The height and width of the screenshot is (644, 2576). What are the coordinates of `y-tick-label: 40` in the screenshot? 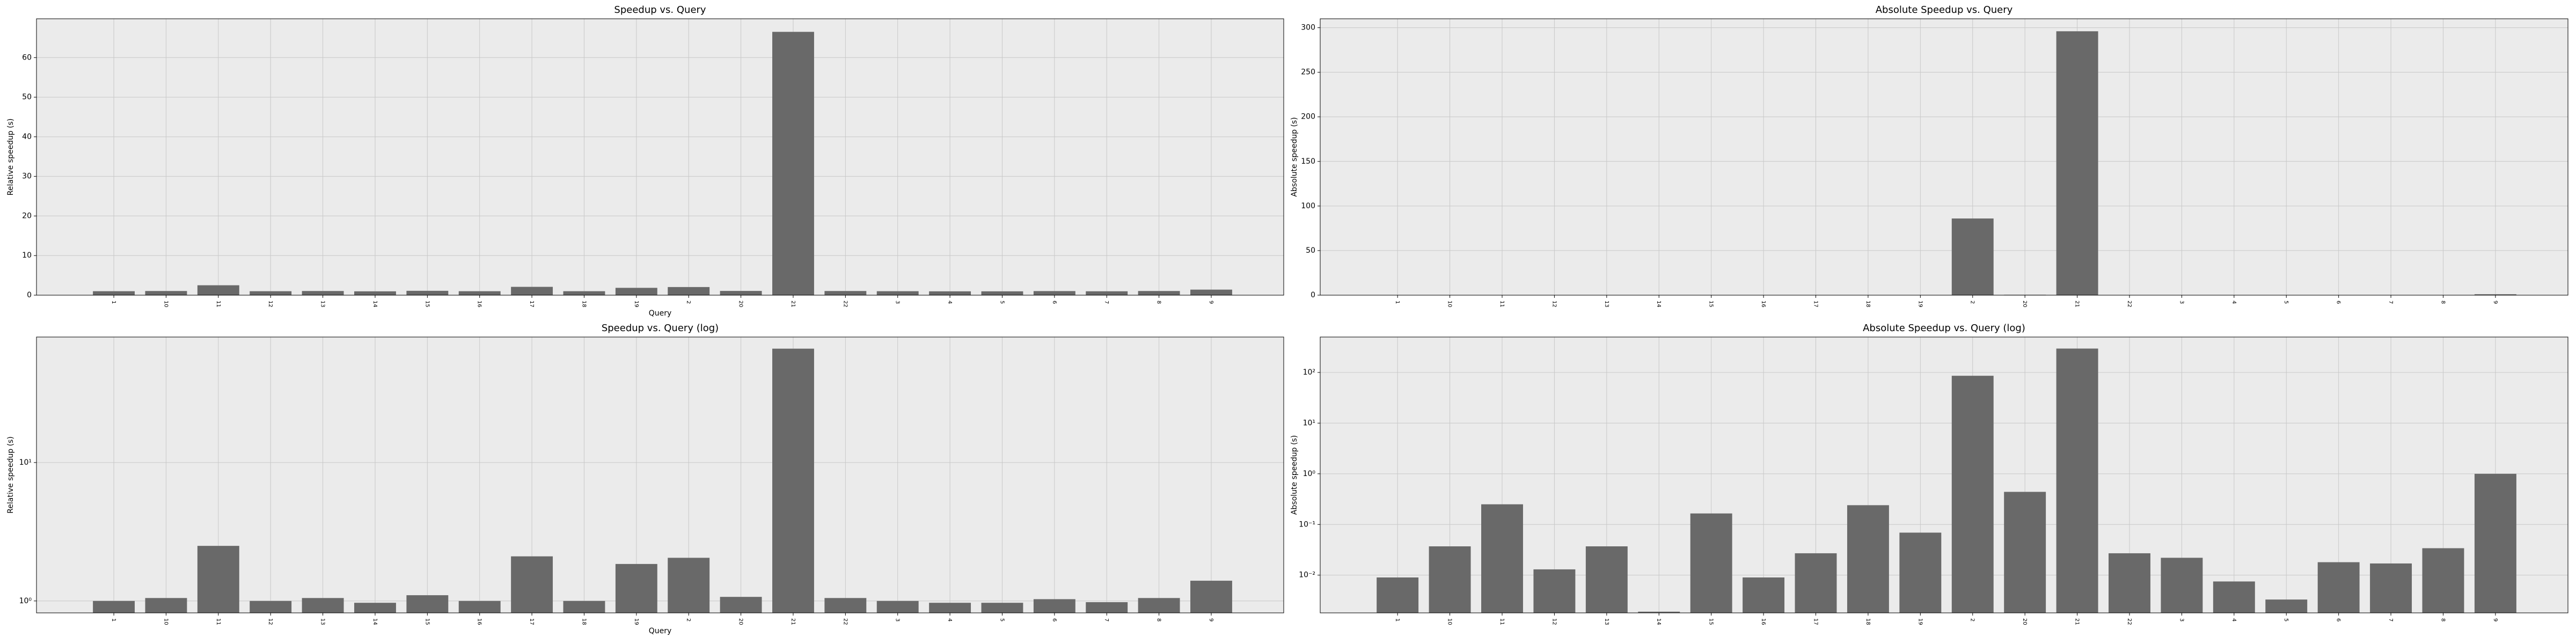 It's located at (27, 137).